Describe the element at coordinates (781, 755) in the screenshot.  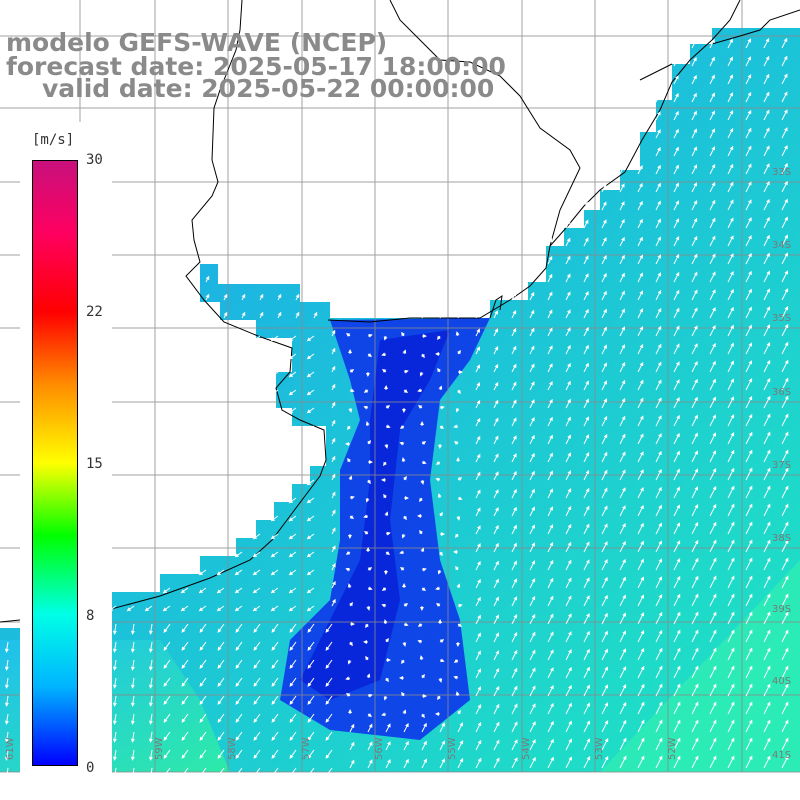
I see `lat-label-41S: 41S` at that location.